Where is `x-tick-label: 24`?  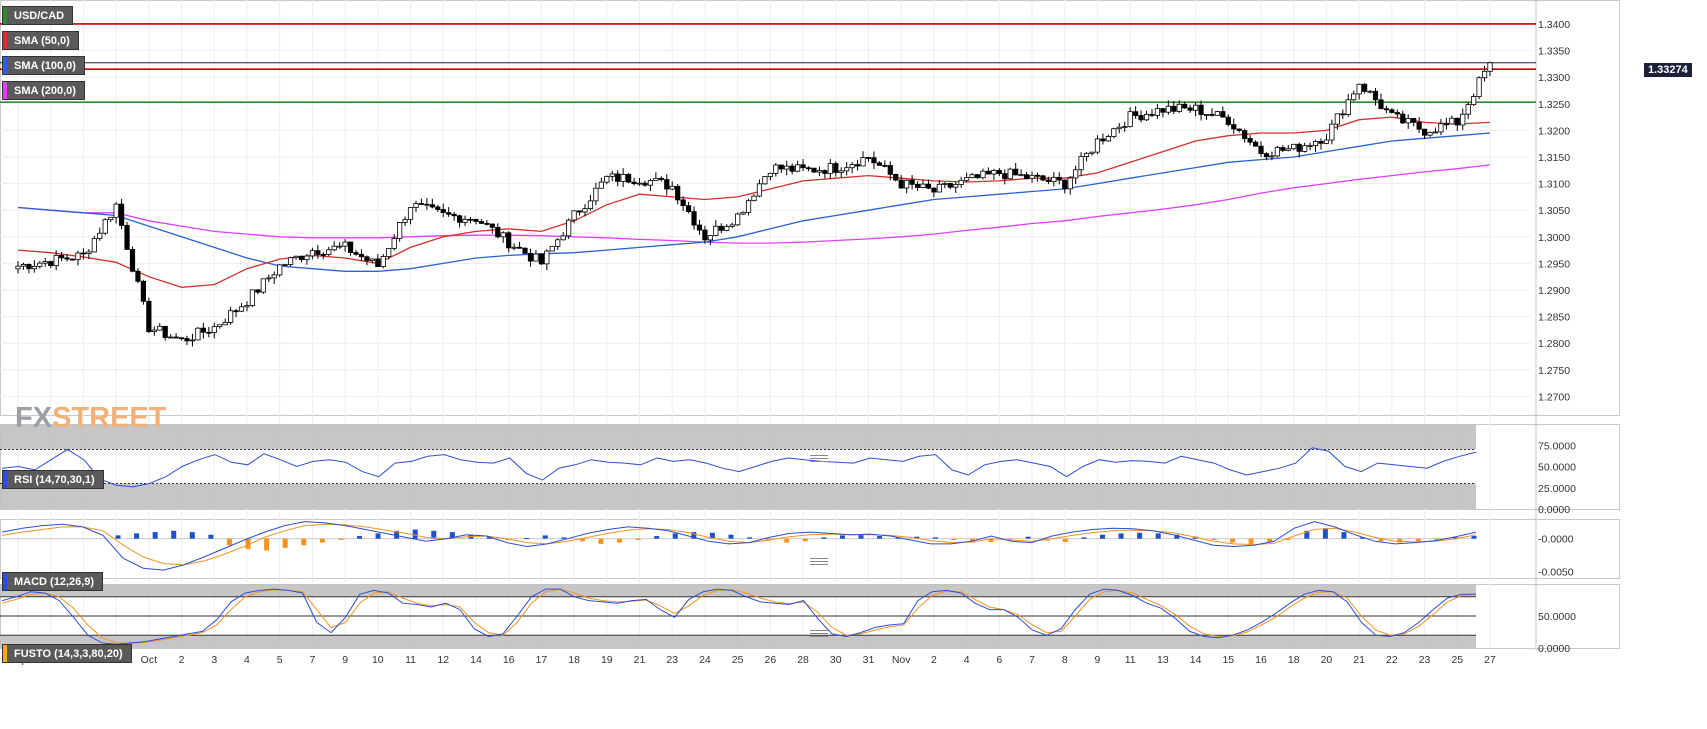 x-tick-label: 24 is located at coordinates (705, 660).